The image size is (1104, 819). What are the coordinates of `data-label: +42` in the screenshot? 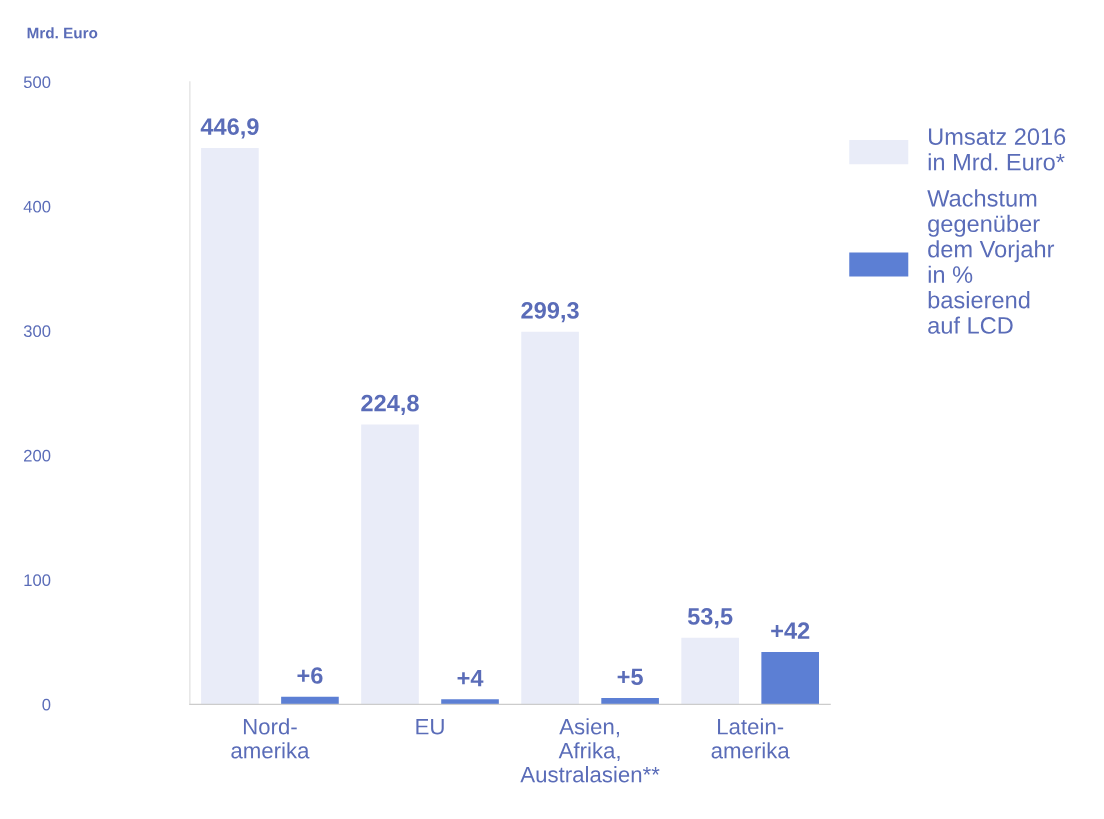 It's located at (790, 630).